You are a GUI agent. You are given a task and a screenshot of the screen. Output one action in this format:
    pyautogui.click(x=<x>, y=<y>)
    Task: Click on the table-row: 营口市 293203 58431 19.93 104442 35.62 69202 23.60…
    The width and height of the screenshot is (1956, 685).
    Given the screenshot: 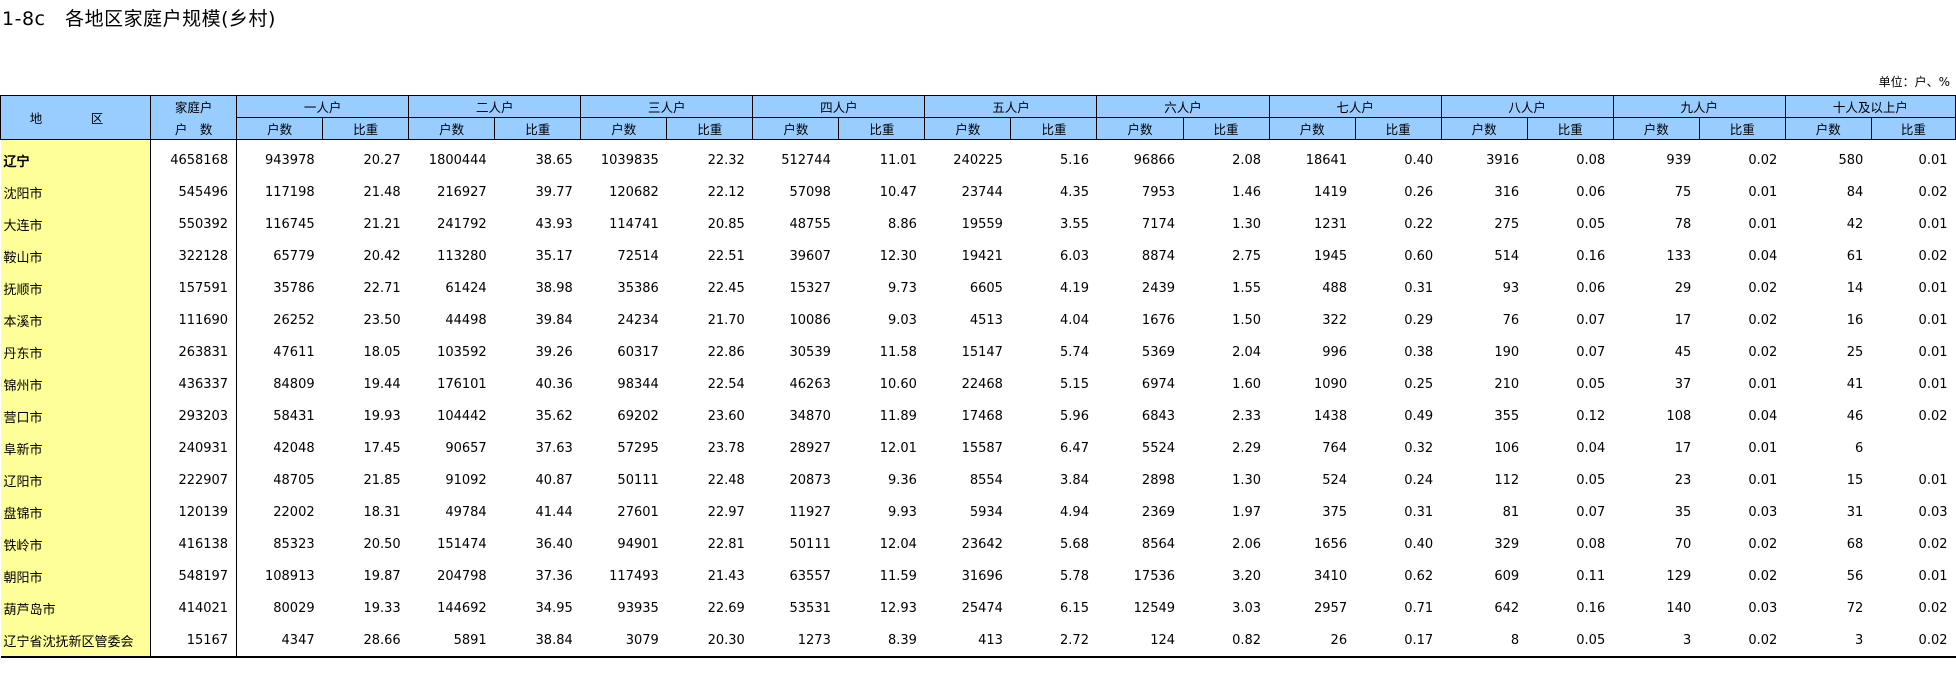 What is the action you would take?
    pyautogui.click(x=978, y=416)
    